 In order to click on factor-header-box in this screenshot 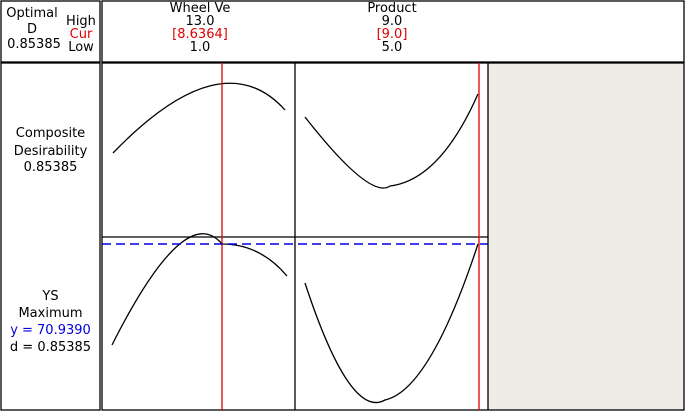, I will do `click(393, 31)`.